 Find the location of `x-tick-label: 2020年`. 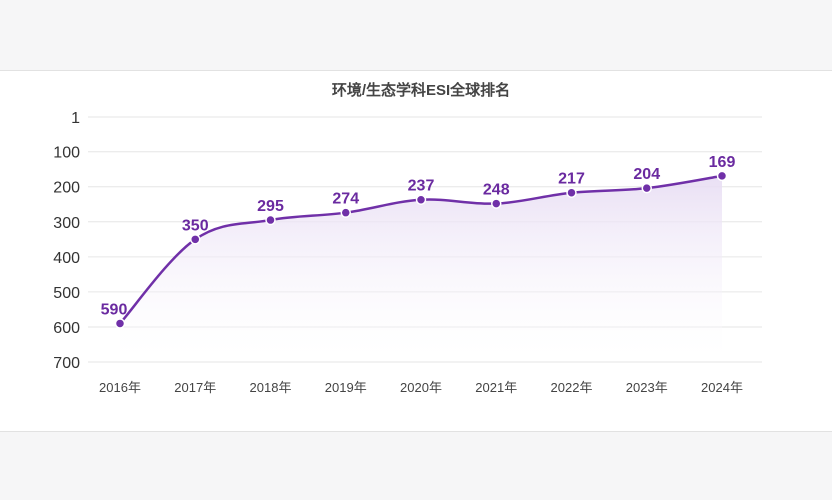

x-tick-label: 2020年 is located at coordinates (421, 387).